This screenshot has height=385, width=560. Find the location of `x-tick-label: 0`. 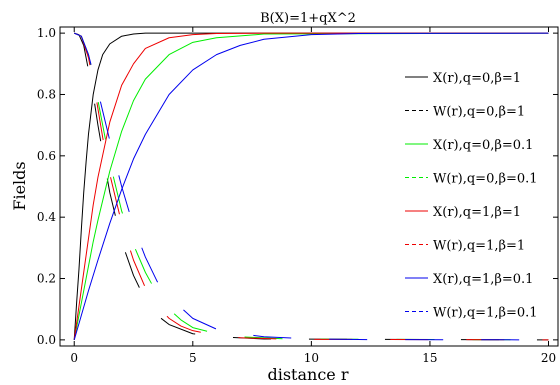

x-tick-label: 0 is located at coordinates (74, 358).